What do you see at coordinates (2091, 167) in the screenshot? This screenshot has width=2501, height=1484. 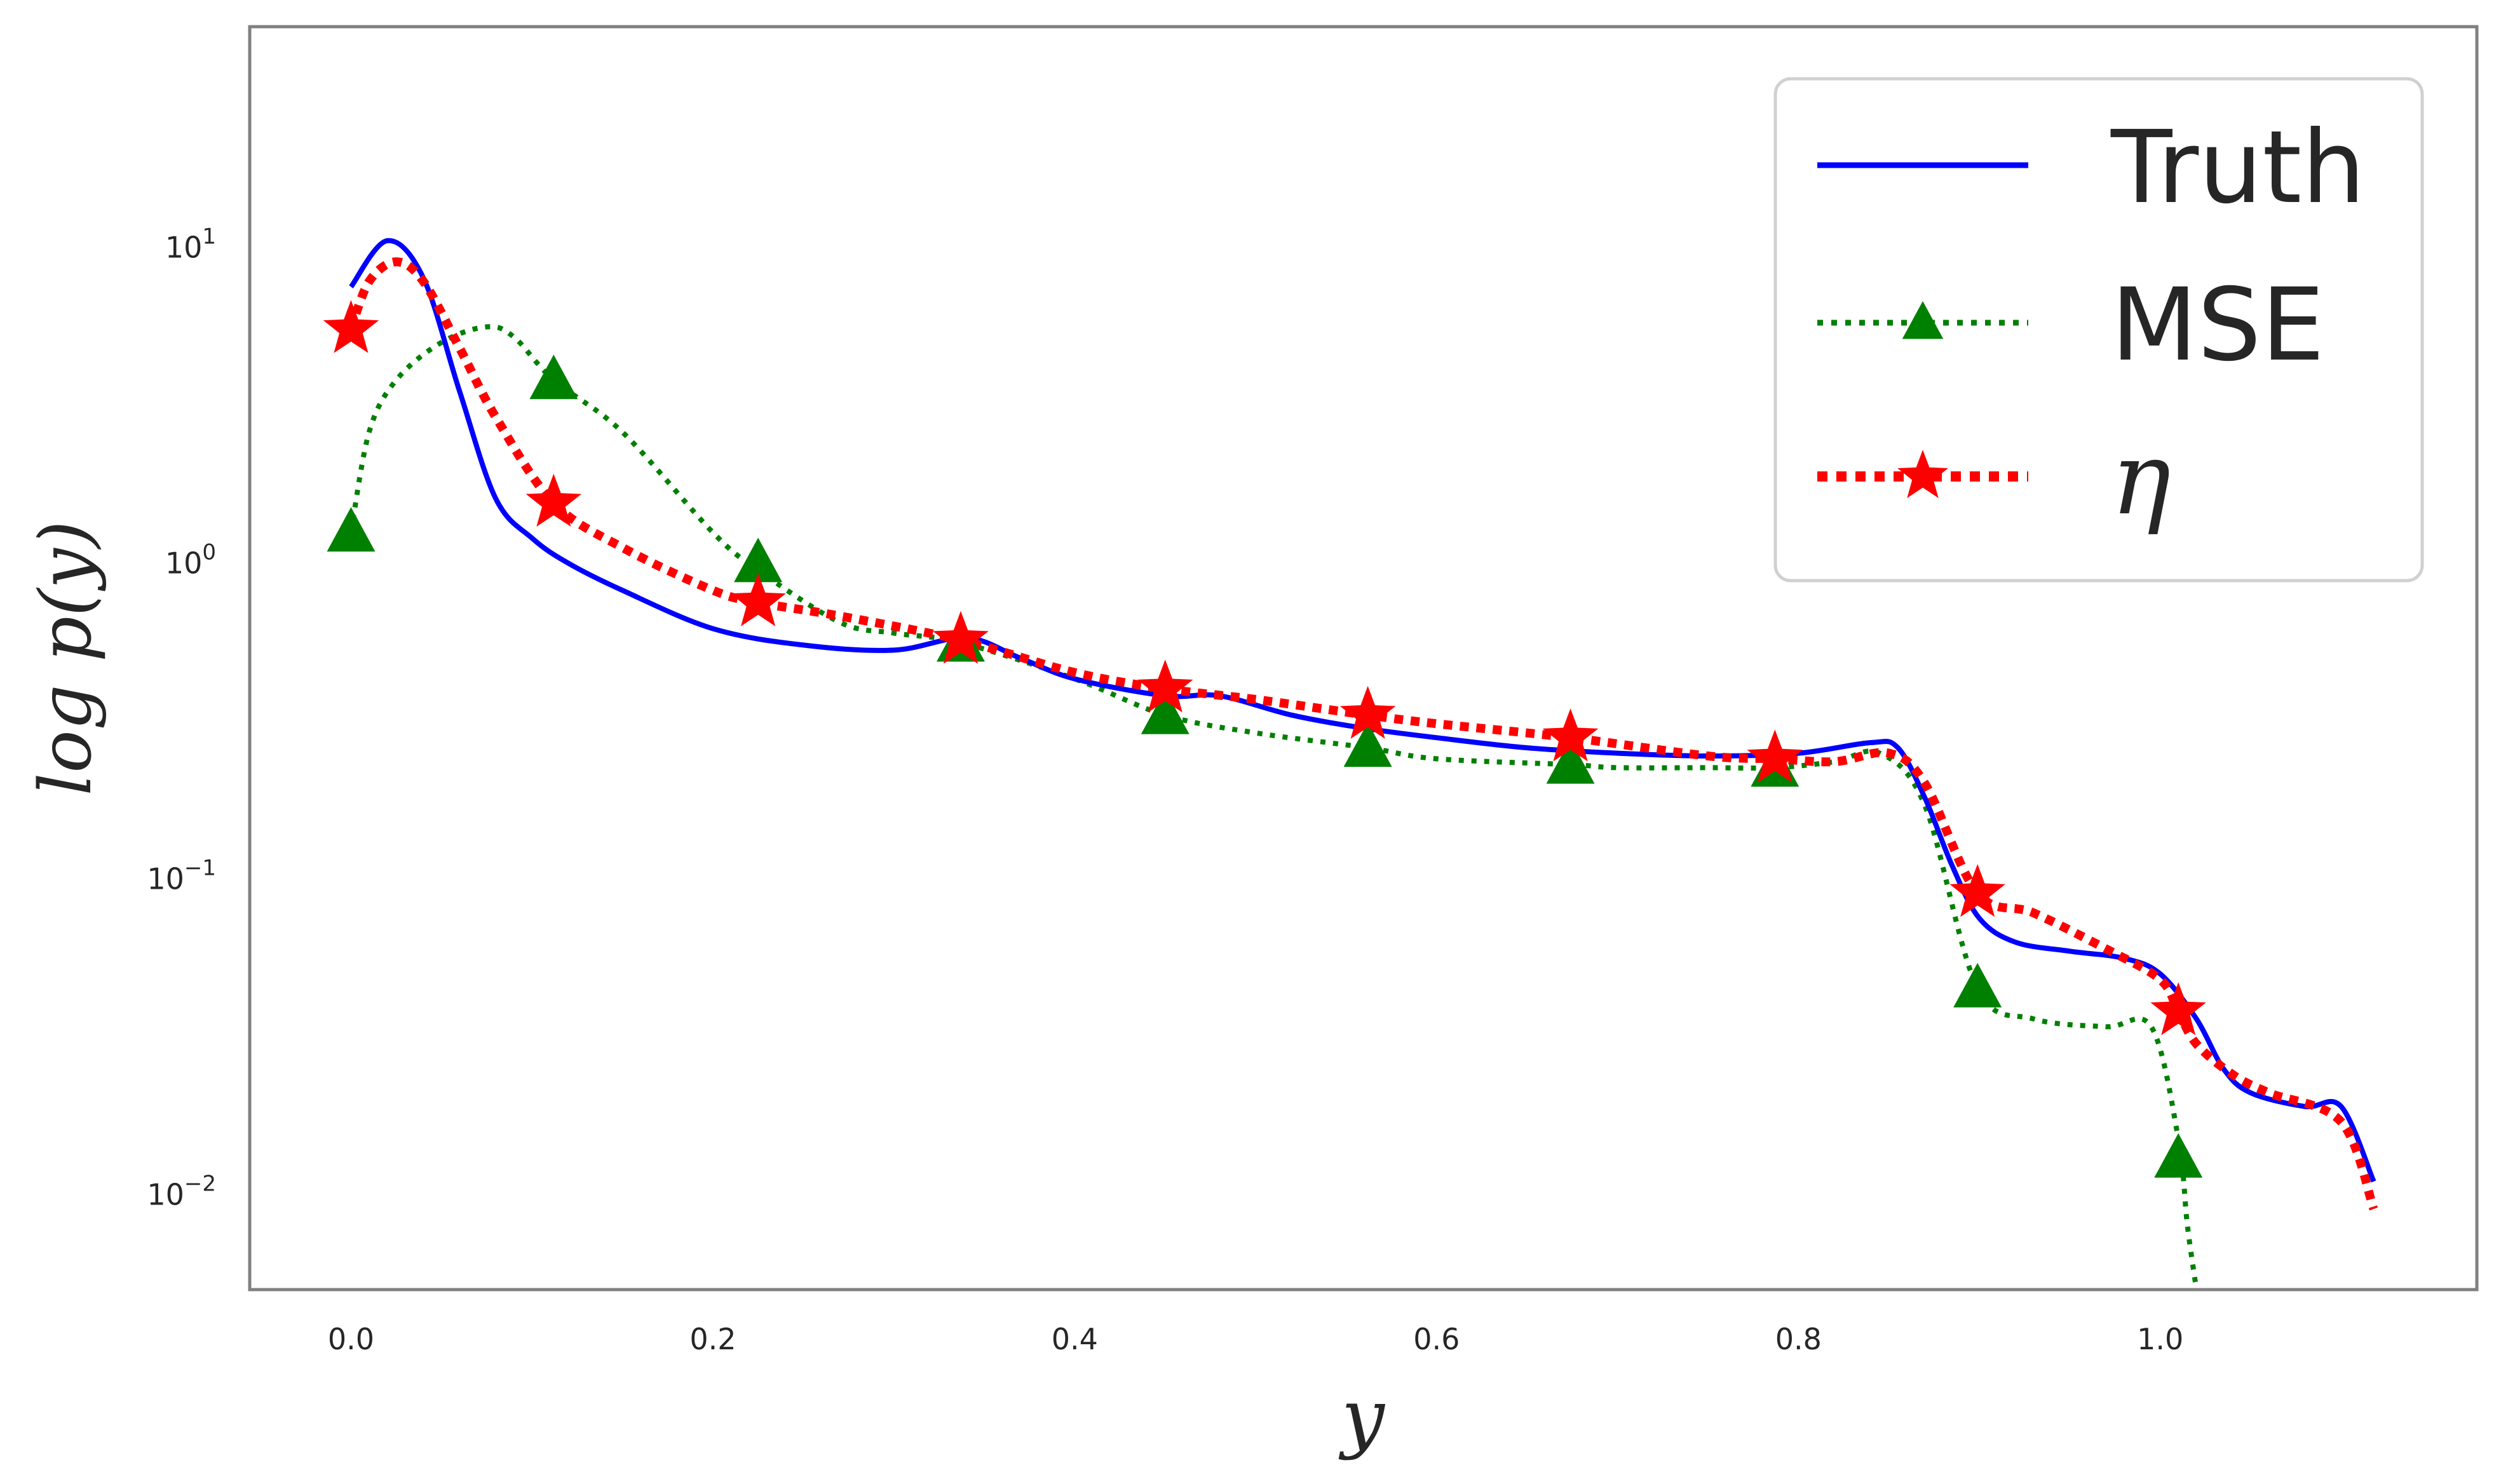 I see `legend-item-truth: Truth` at bounding box center [2091, 167].